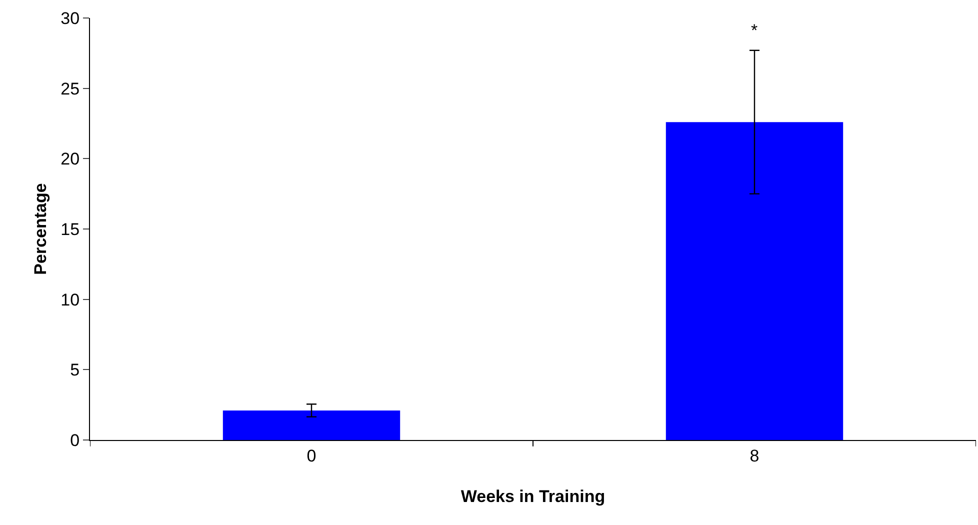 This screenshot has height=525, width=978. Describe the element at coordinates (75, 370) in the screenshot. I see `y-tick-label: 5` at that location.